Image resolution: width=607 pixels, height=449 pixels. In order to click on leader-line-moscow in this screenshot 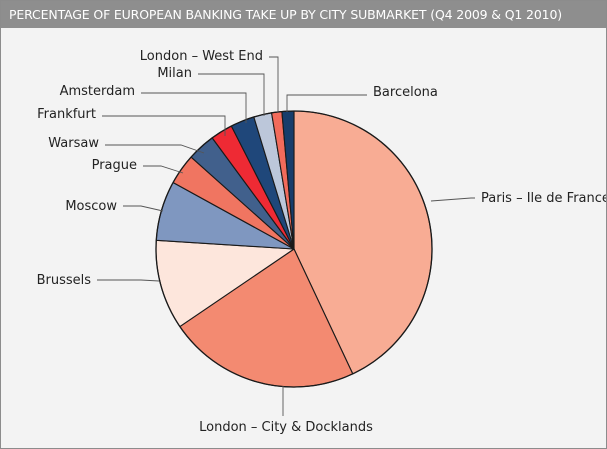, I will do `click(143, 208)`.